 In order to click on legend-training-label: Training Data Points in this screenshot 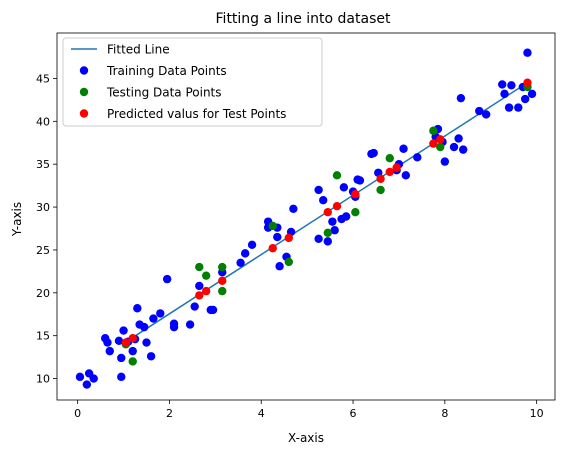, I will do `click(166, 71)`.